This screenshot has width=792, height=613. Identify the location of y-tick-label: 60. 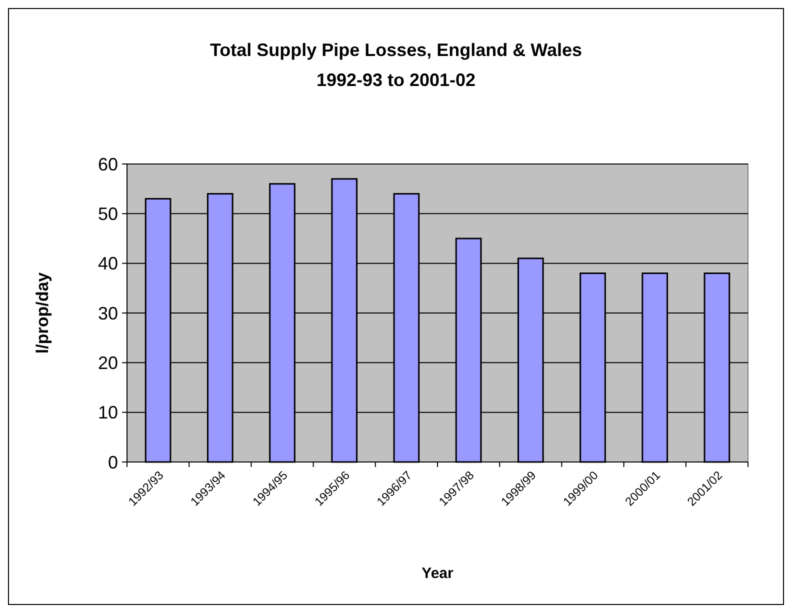
(108, 164).